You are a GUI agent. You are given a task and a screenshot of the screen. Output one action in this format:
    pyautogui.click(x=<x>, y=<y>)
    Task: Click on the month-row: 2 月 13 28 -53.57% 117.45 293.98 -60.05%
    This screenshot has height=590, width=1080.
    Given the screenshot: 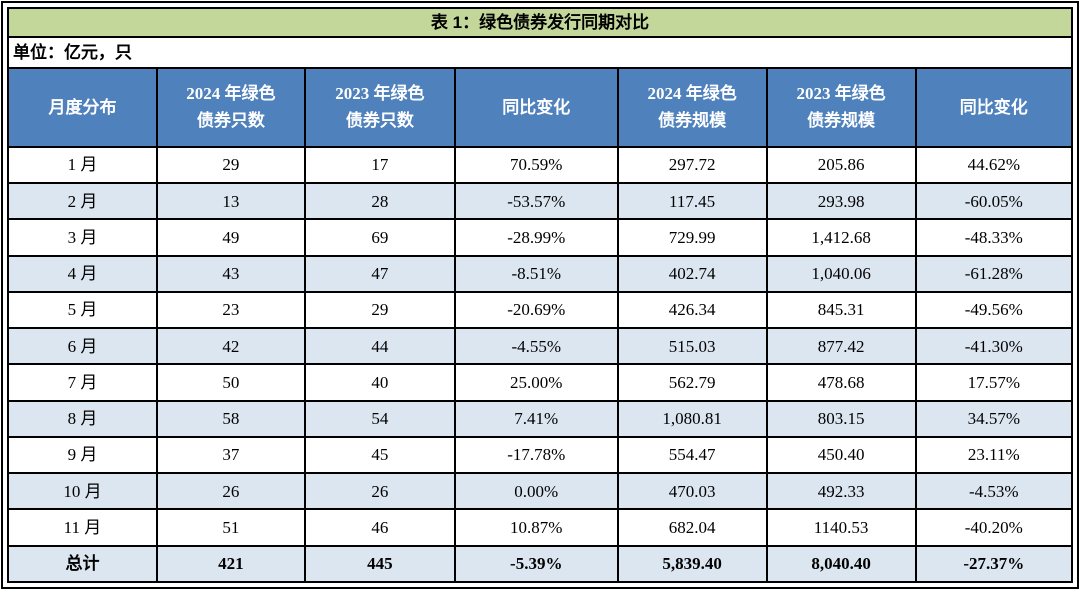 What is the action you would take?
    pyautogui.click(x=540, y=201)
    